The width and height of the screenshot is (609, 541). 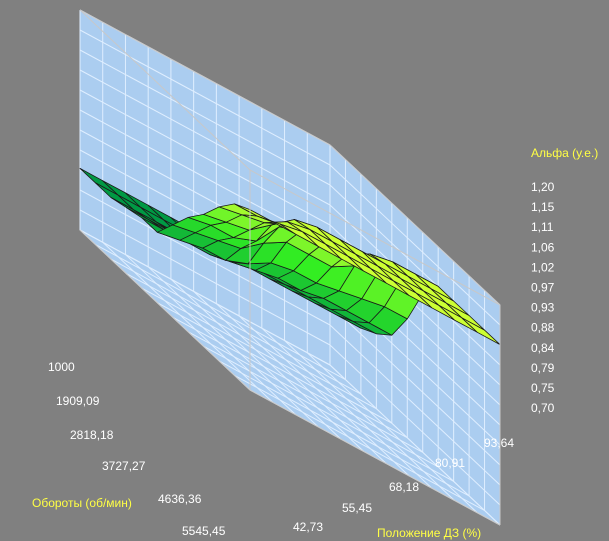 I want to click on z-tick-label: 1,06, so click(x=543, y=247).